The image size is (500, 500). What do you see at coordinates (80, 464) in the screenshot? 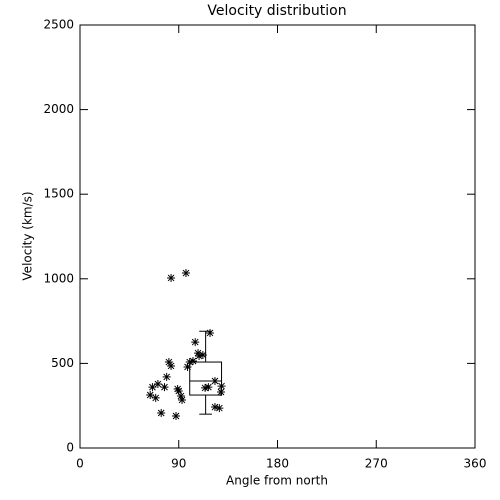
I see `x-tick-label: 0` at bounding box center [80, 464].